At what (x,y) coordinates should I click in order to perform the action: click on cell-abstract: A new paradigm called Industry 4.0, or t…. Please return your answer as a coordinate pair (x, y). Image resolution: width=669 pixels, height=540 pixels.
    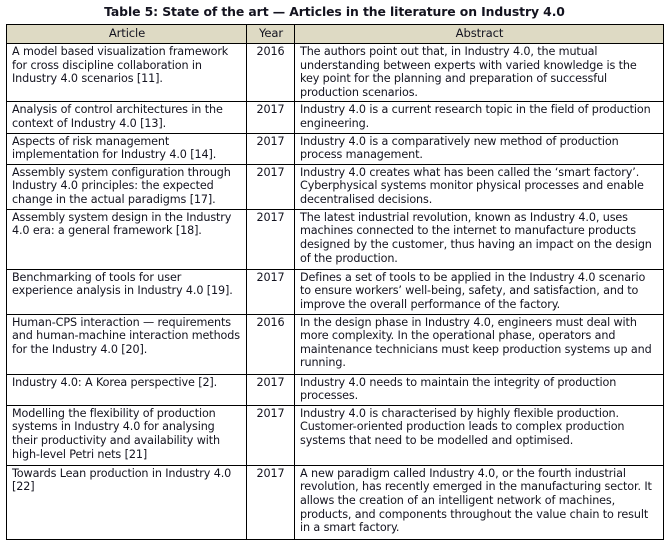
    Looking at the image, I should click on (479, 502).